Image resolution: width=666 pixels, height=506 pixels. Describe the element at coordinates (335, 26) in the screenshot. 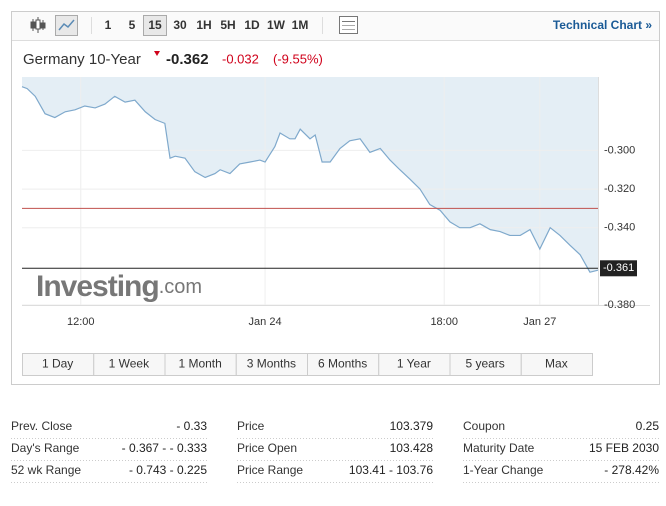

I see `toolbar` at that location.